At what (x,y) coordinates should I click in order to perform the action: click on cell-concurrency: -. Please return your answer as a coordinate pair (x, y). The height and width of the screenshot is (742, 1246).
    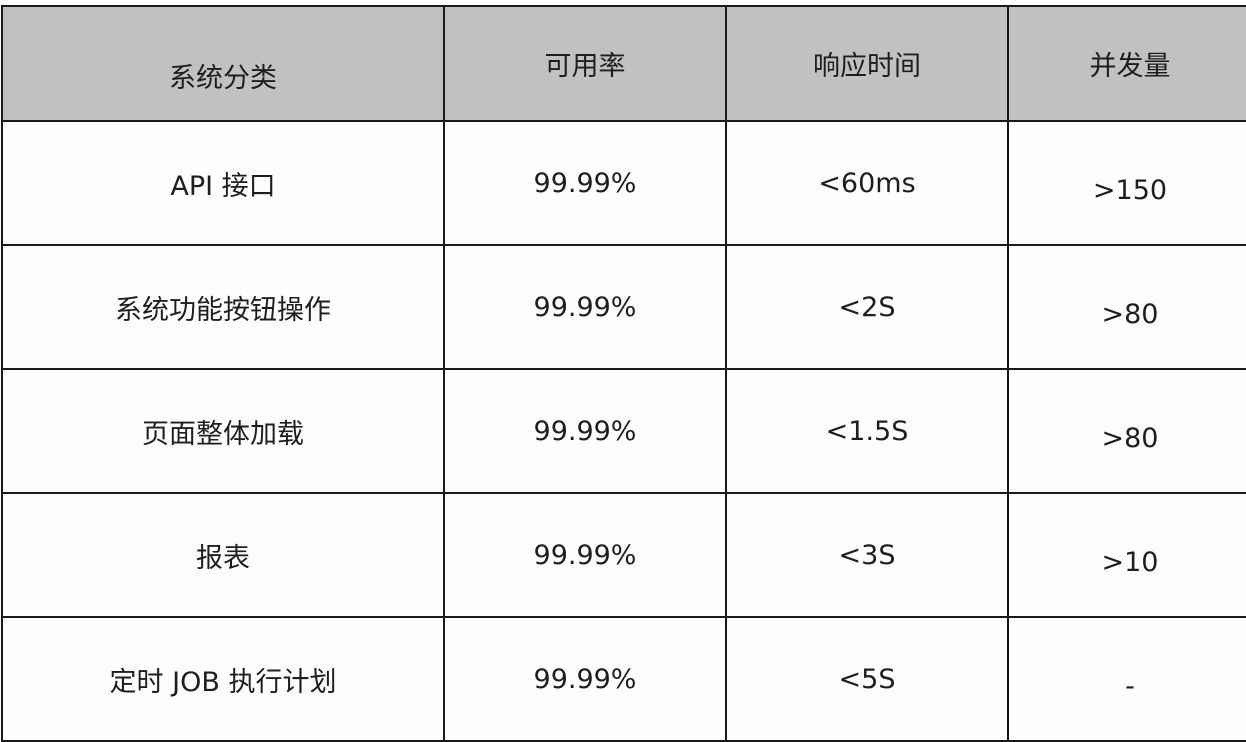
    Looking at the image, I should click on (1126, 679).